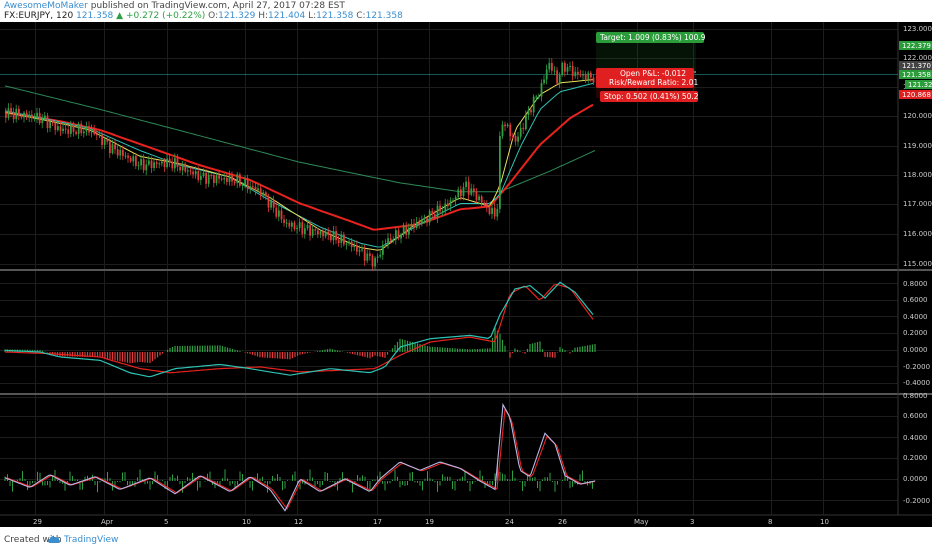 The height and width of the screenshot is (550, 932). What do you see at coordinates (46, 6) in the screenshot?
I see `author-link: AwesomeMoMaker` at bounding box center [46, 6].